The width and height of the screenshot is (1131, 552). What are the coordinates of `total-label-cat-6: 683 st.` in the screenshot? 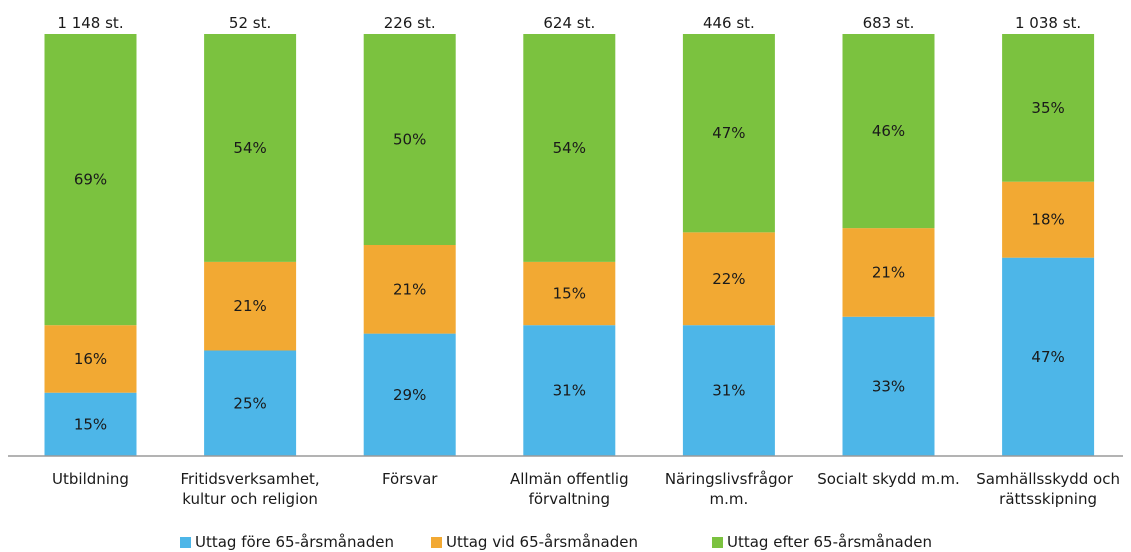 It's located at (889, 23).